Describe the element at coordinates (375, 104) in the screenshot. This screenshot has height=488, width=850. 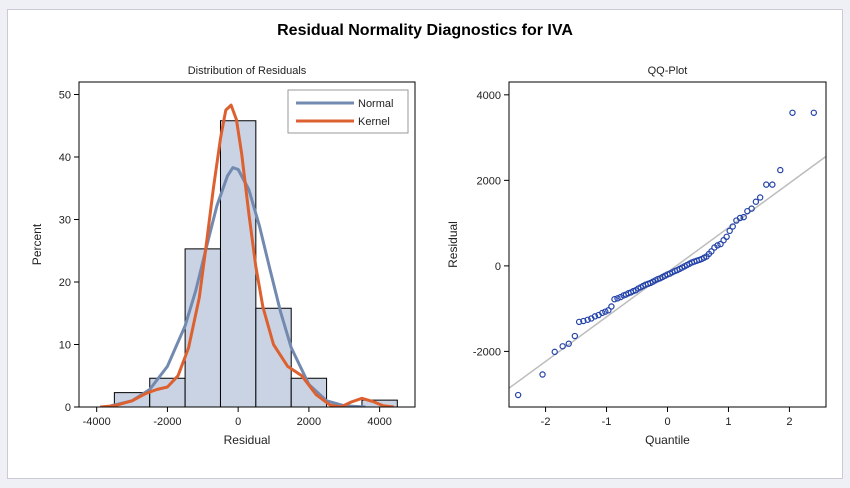
I see `legend-label-normal: Normal` at that location.